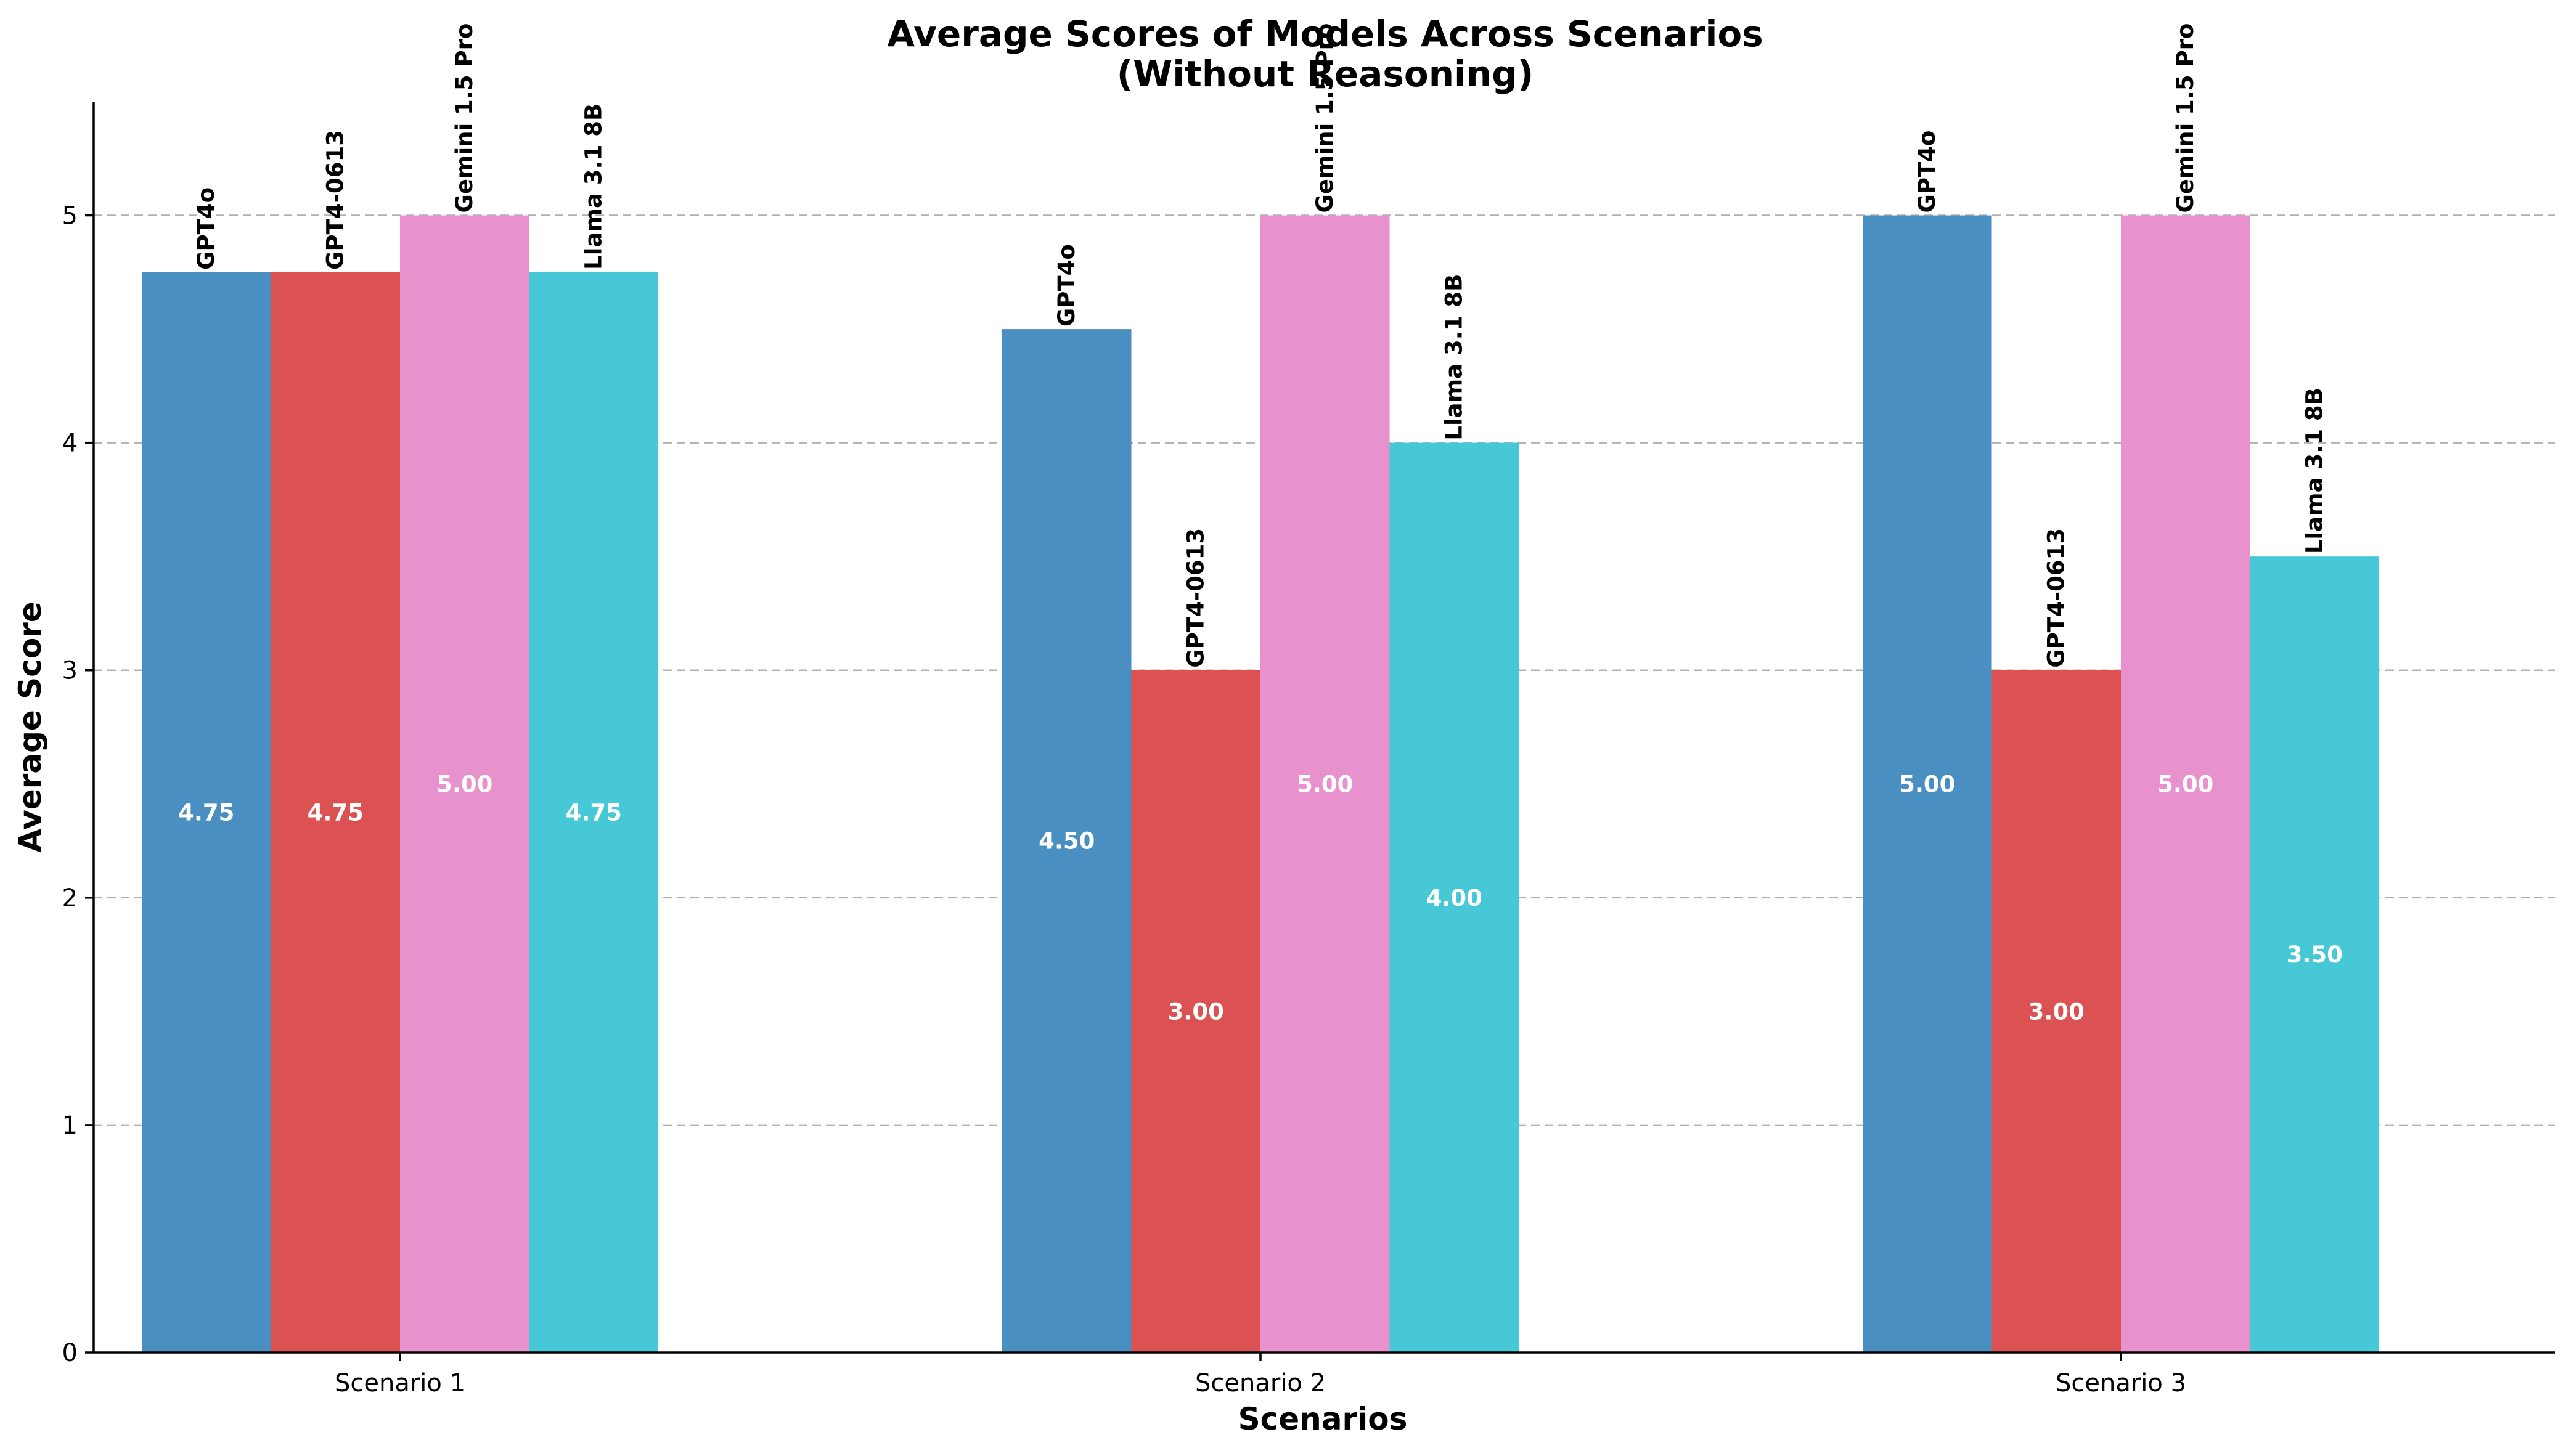 The height and width of the screenshot is (1456, 2569). I want to click on y-tick-label: 1, so click(70, 1126).